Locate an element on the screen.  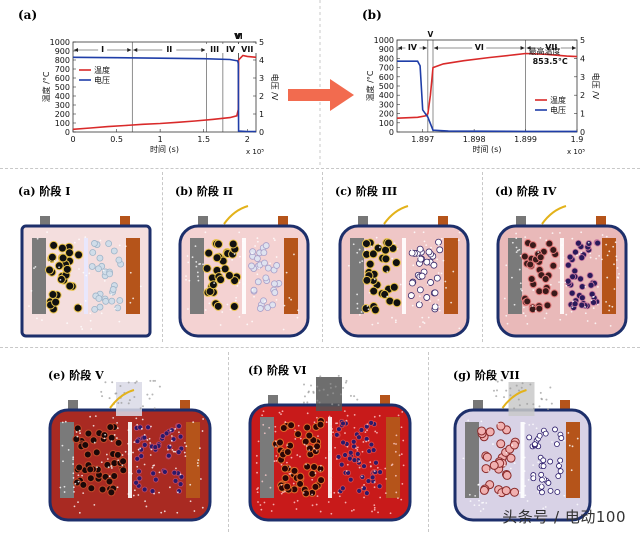
positive-tab is located at coordinates (443, 222).